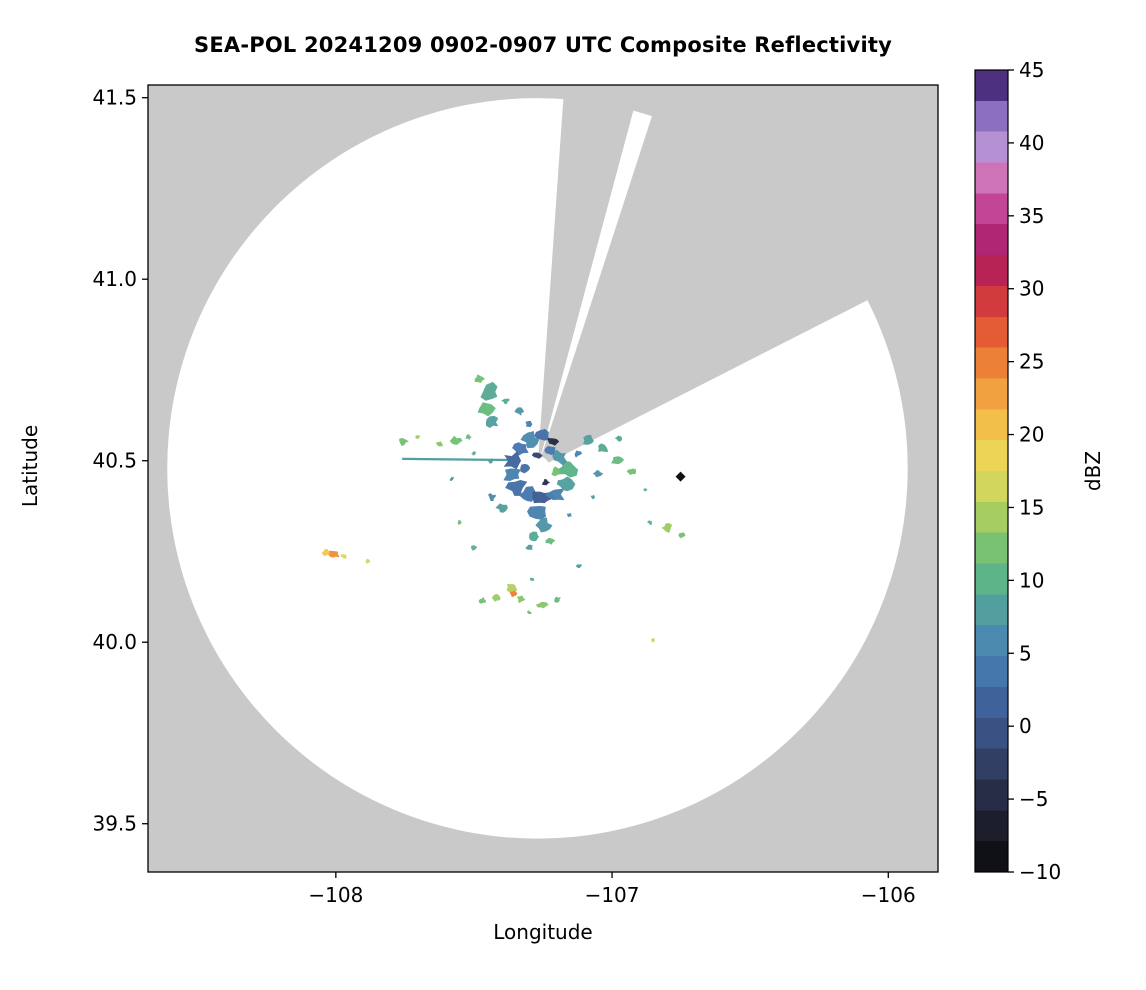  Describe the element at coordinates (1040, 872) in the screenshot. I see `colorbar-tick-label: −10` at that location.